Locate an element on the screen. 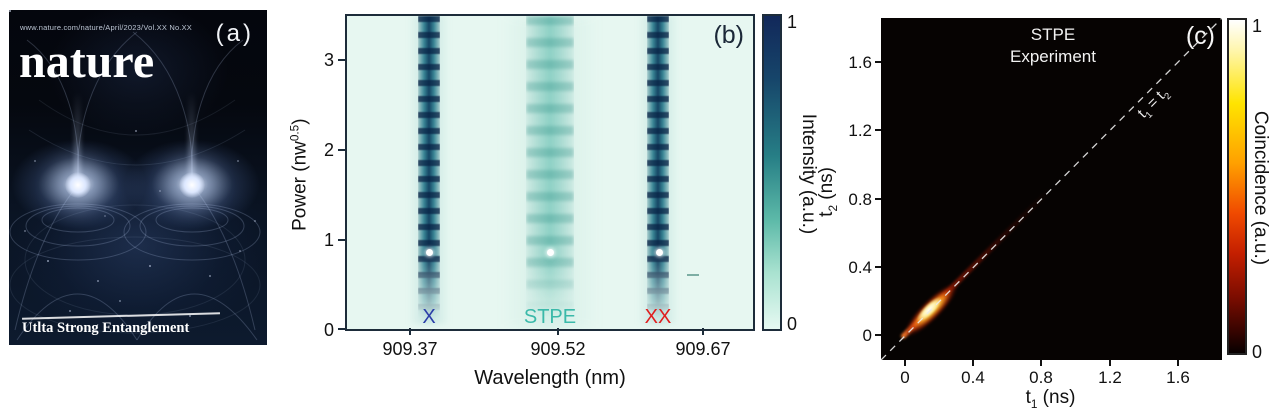 Image resolution: width=1269 pixels, height=415 pixels. stpe-emission-band is located at coordinates (550, 167).